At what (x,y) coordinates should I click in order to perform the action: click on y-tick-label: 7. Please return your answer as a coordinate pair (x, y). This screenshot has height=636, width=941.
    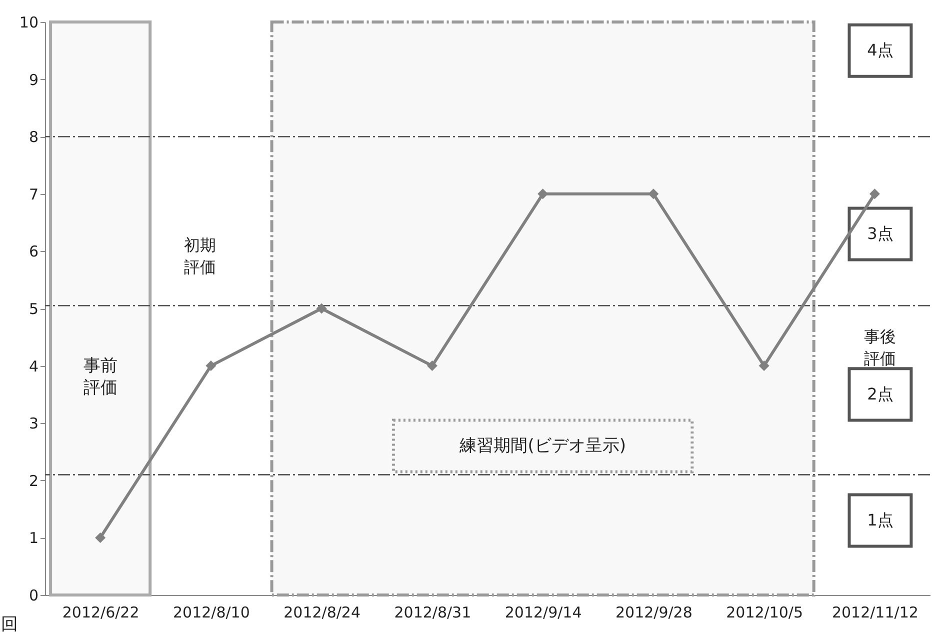
    Looking at the image, I should click on (33, 194).